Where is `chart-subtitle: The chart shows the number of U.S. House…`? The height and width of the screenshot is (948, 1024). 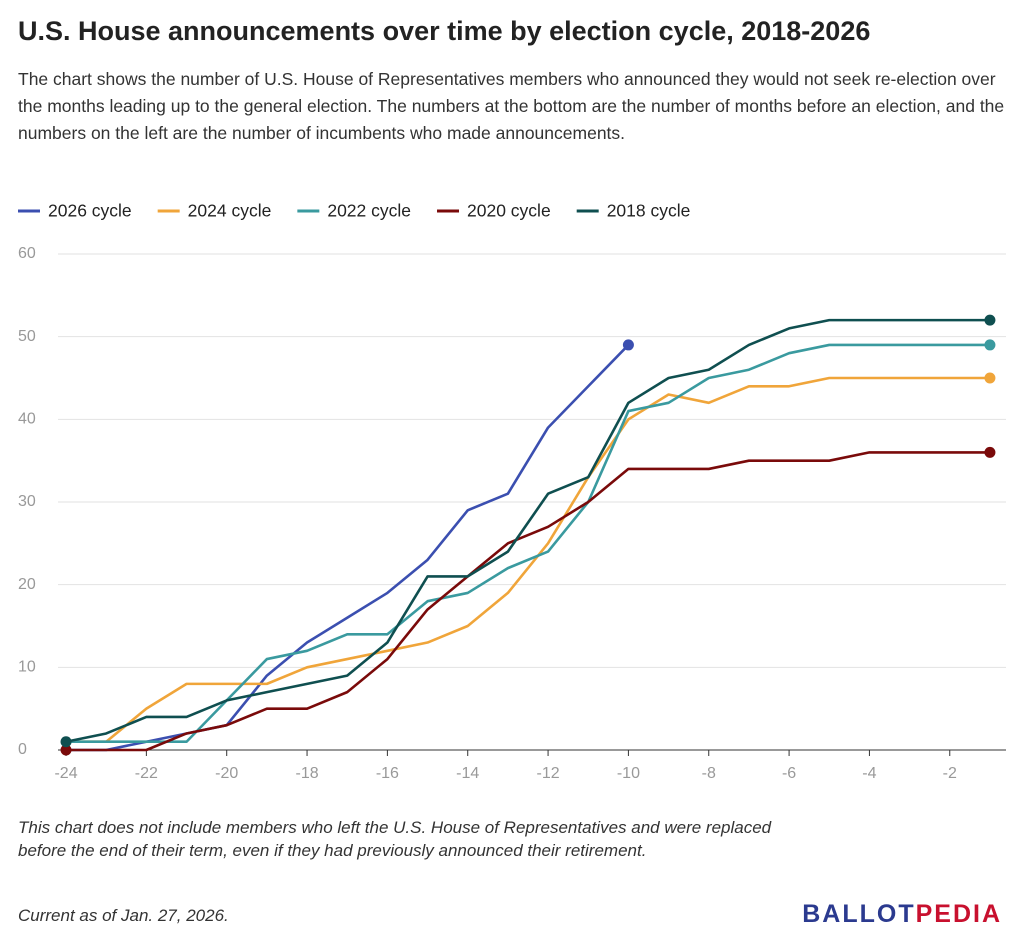
chart-subtitle: The chart shows the number of U.S. House… is located at coordinates (511, 106).